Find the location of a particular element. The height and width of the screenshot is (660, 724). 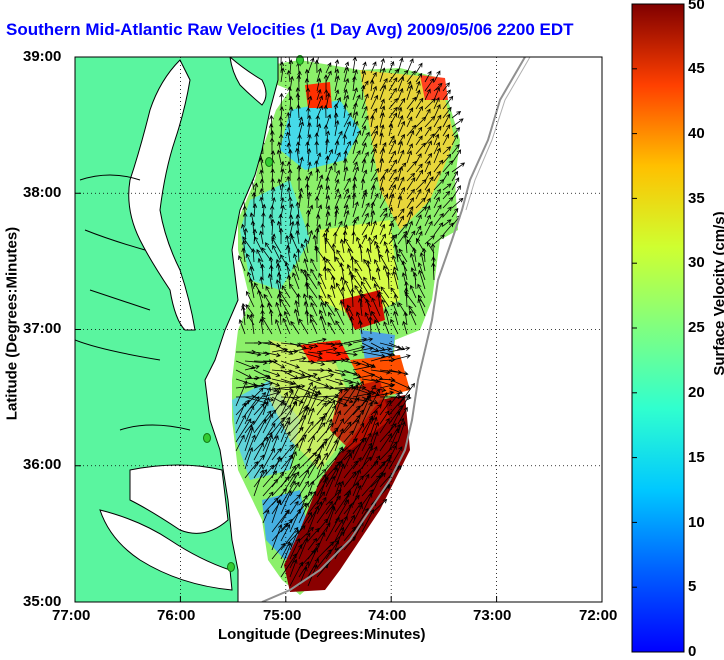

x-tick-label: 75:00 is located at coordinates (282, 615).